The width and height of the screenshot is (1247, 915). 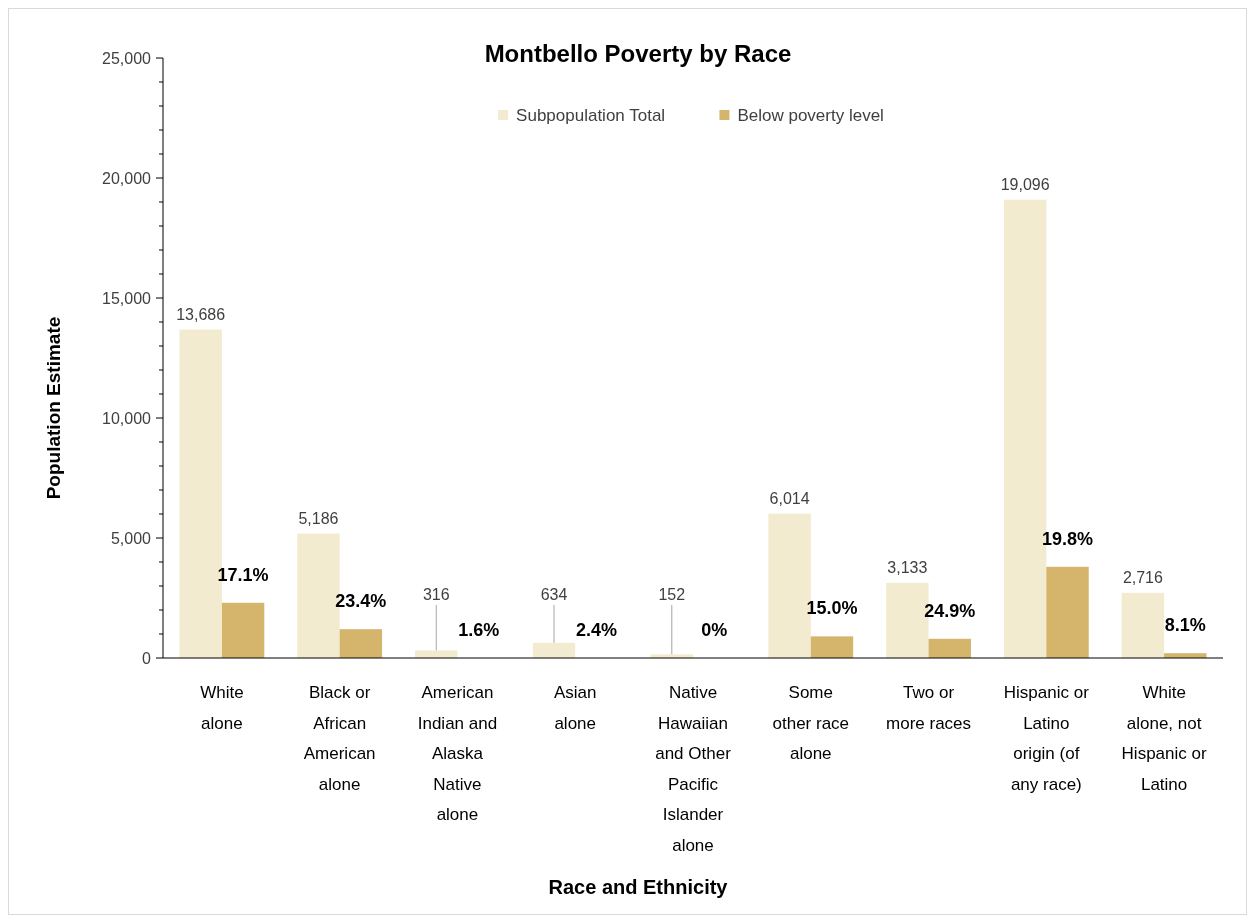 What do you see at coordinates (672, 594) in the screenshot?
I see `data-label: 152` at bounding box center [672, 594].